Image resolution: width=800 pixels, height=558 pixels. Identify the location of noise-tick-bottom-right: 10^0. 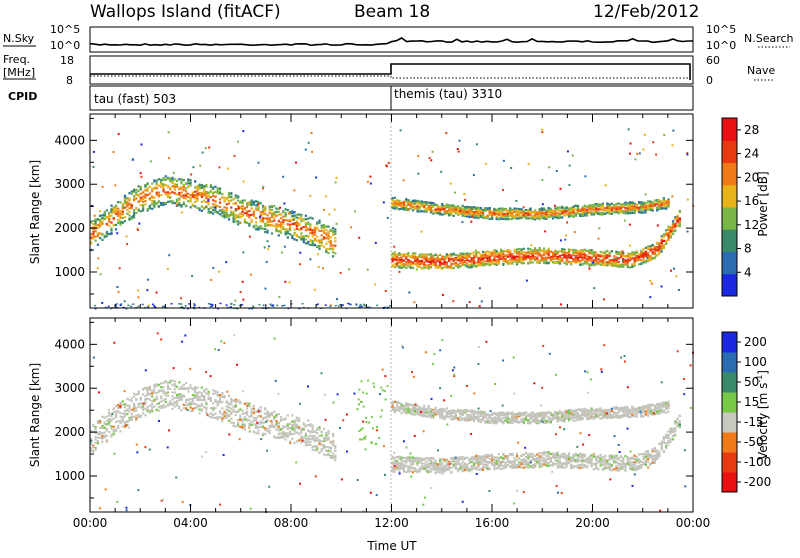
(721, 45).